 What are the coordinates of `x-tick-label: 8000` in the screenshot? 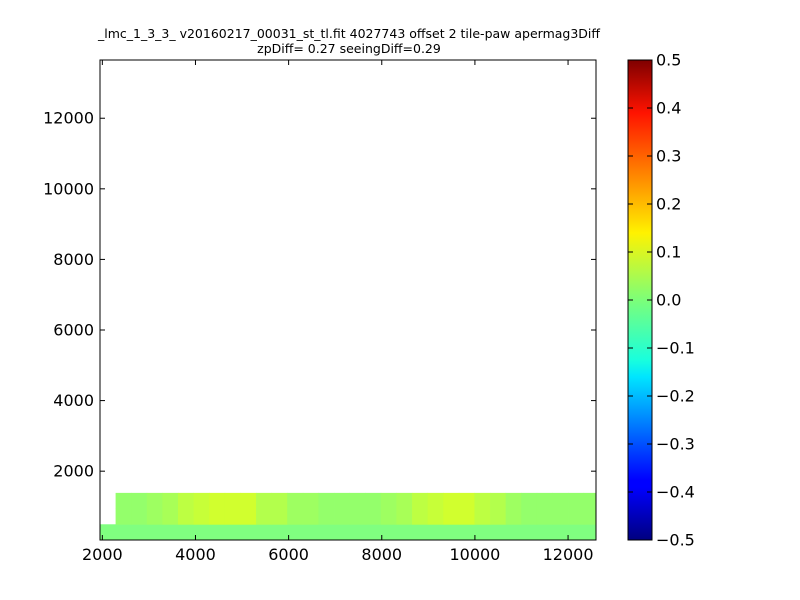 It's located at (381, 554).